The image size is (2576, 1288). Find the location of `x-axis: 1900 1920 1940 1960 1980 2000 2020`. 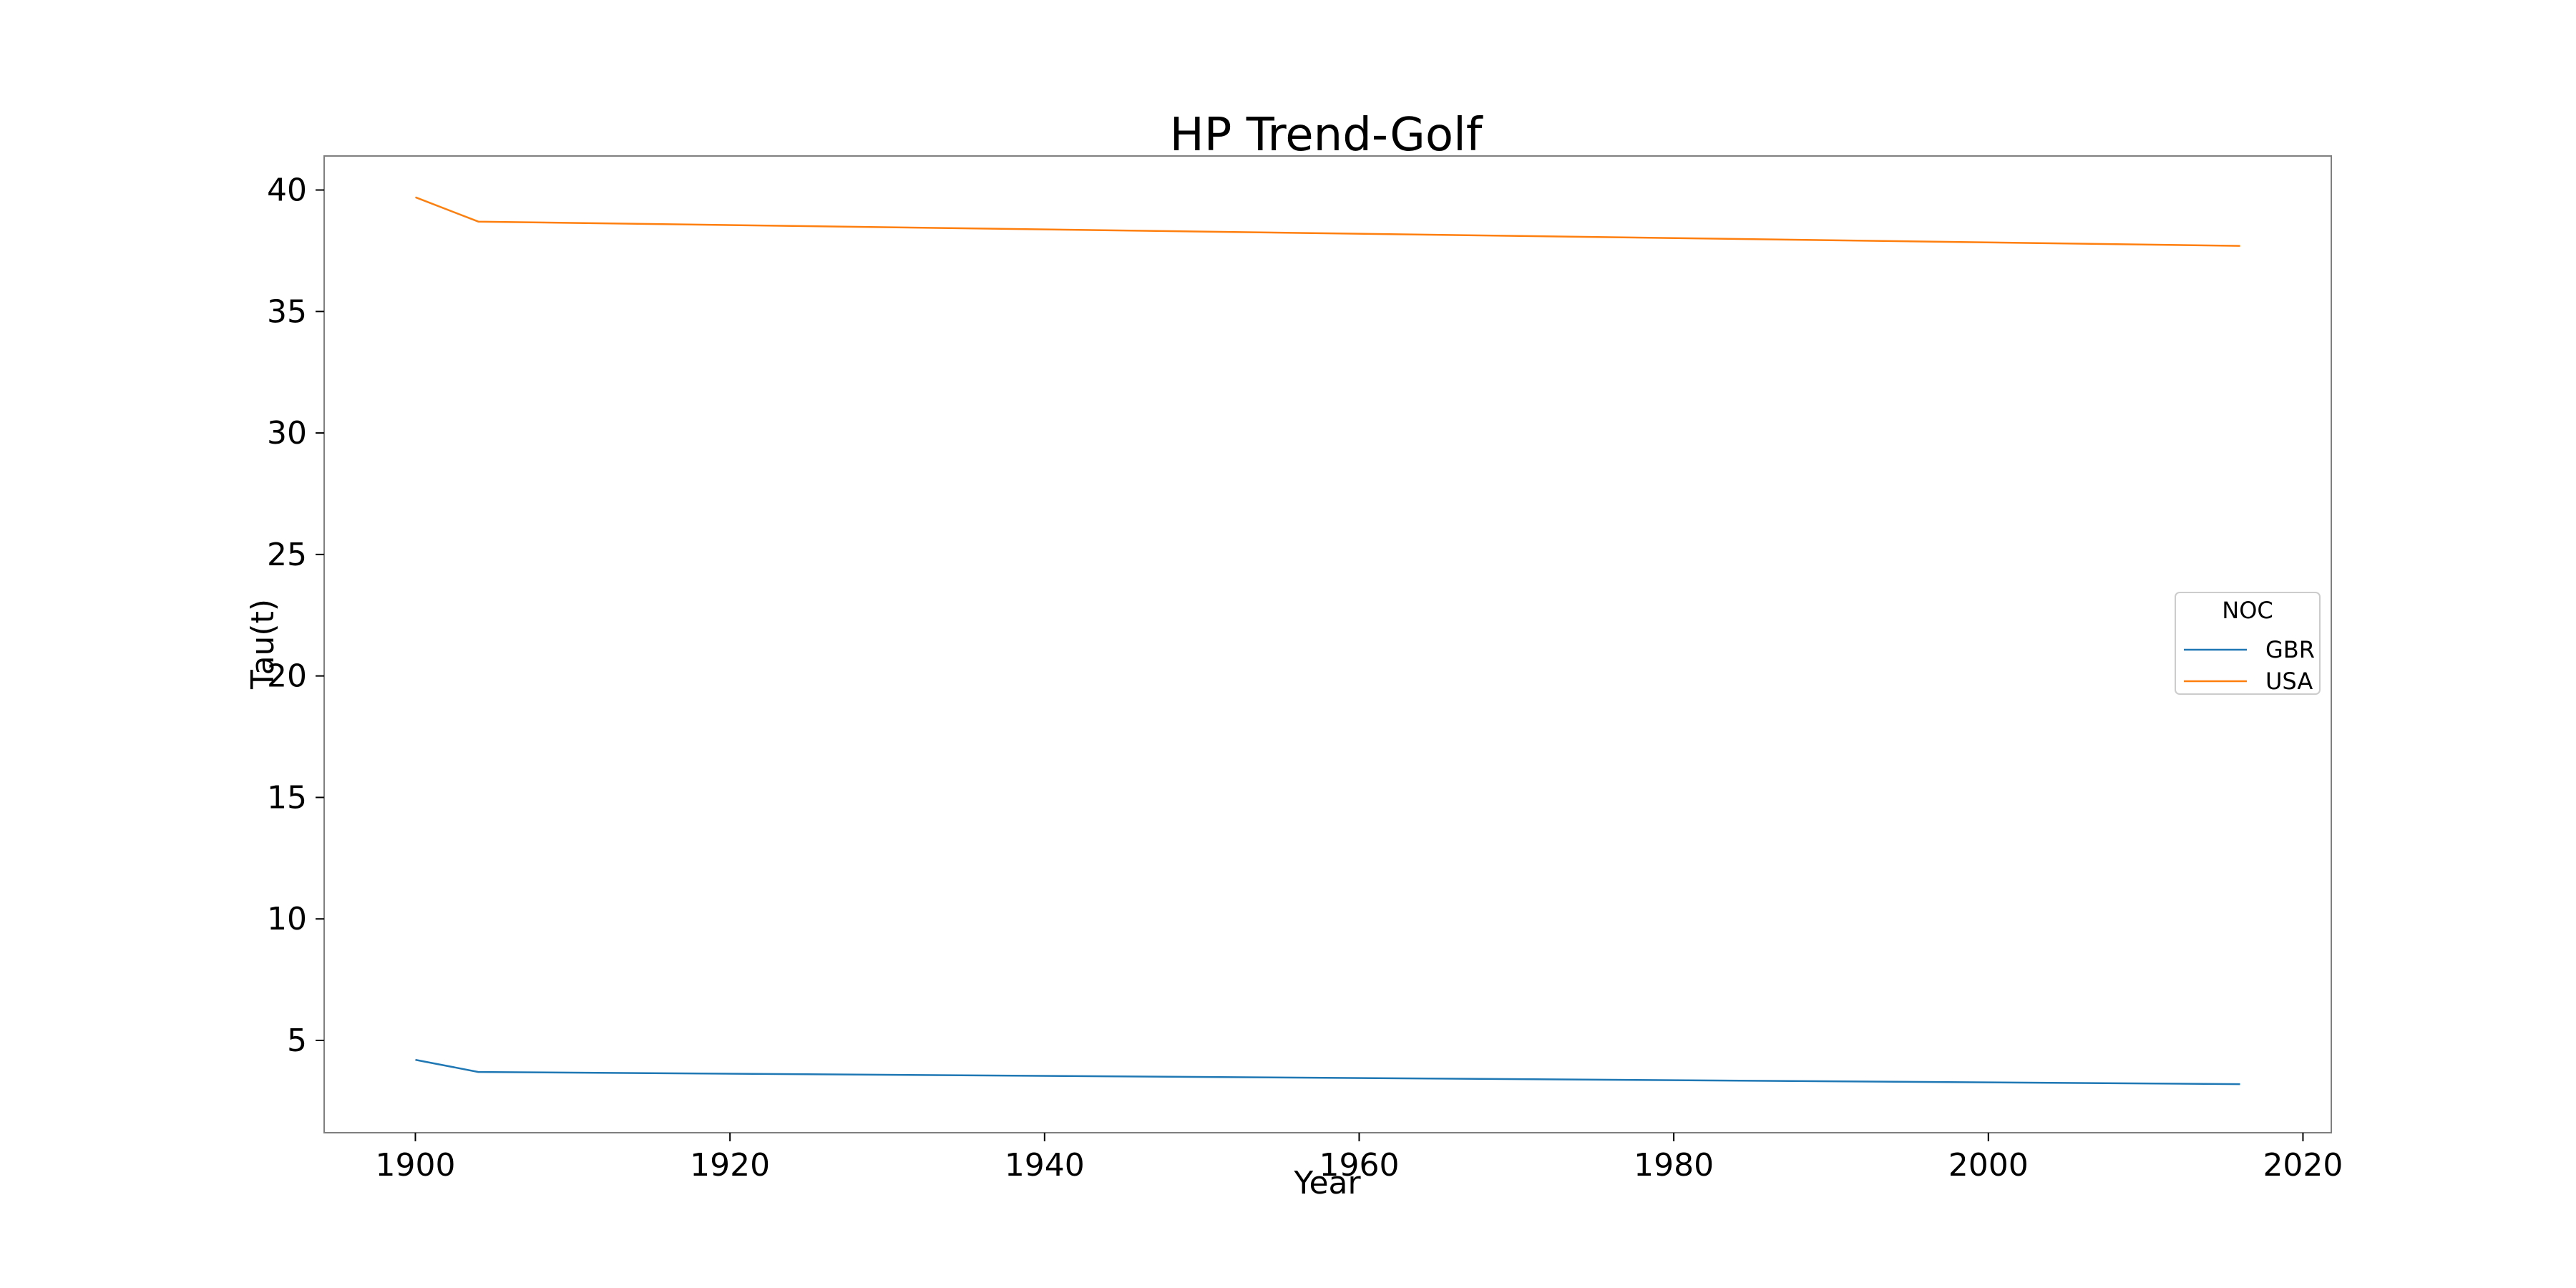

x-axis: 1900 1920 1940 1960 1980 2000 2020 is located at coordinates (1359, 1158).